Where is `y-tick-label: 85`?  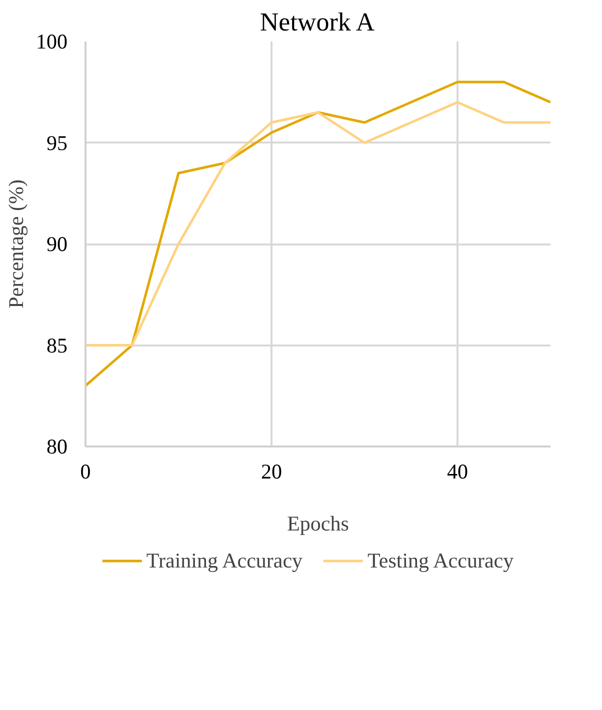
y-tick-label: 85 is located at coordinates (57, 345).